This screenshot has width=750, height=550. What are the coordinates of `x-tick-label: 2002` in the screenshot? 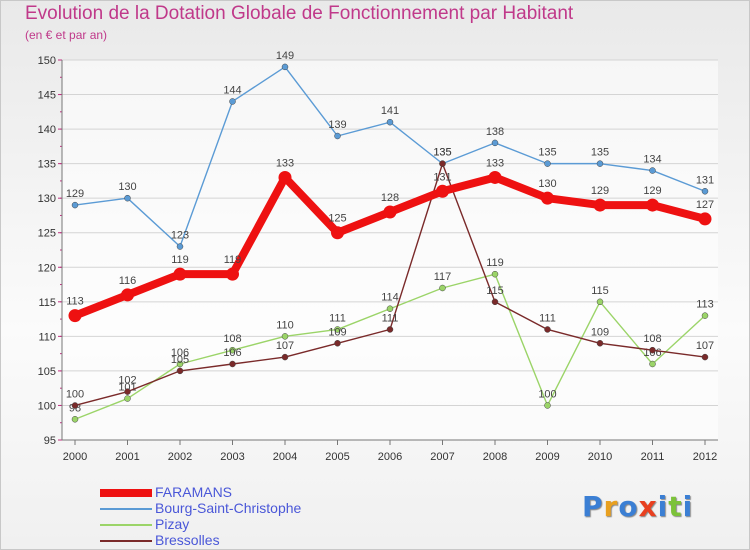 It's located at (180, 457).